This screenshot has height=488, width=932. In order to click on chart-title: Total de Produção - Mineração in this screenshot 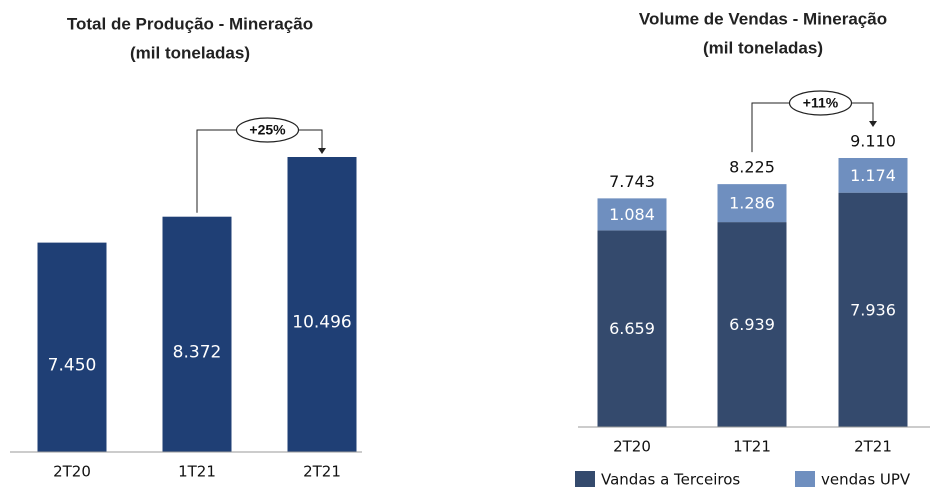, I will do `click(190, 23)`.